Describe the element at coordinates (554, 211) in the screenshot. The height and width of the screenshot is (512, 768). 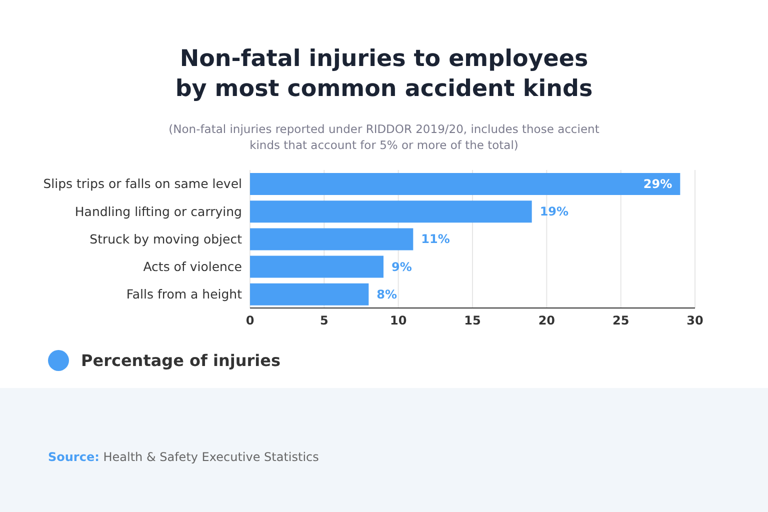
I see `data-label: 19%` at that location.